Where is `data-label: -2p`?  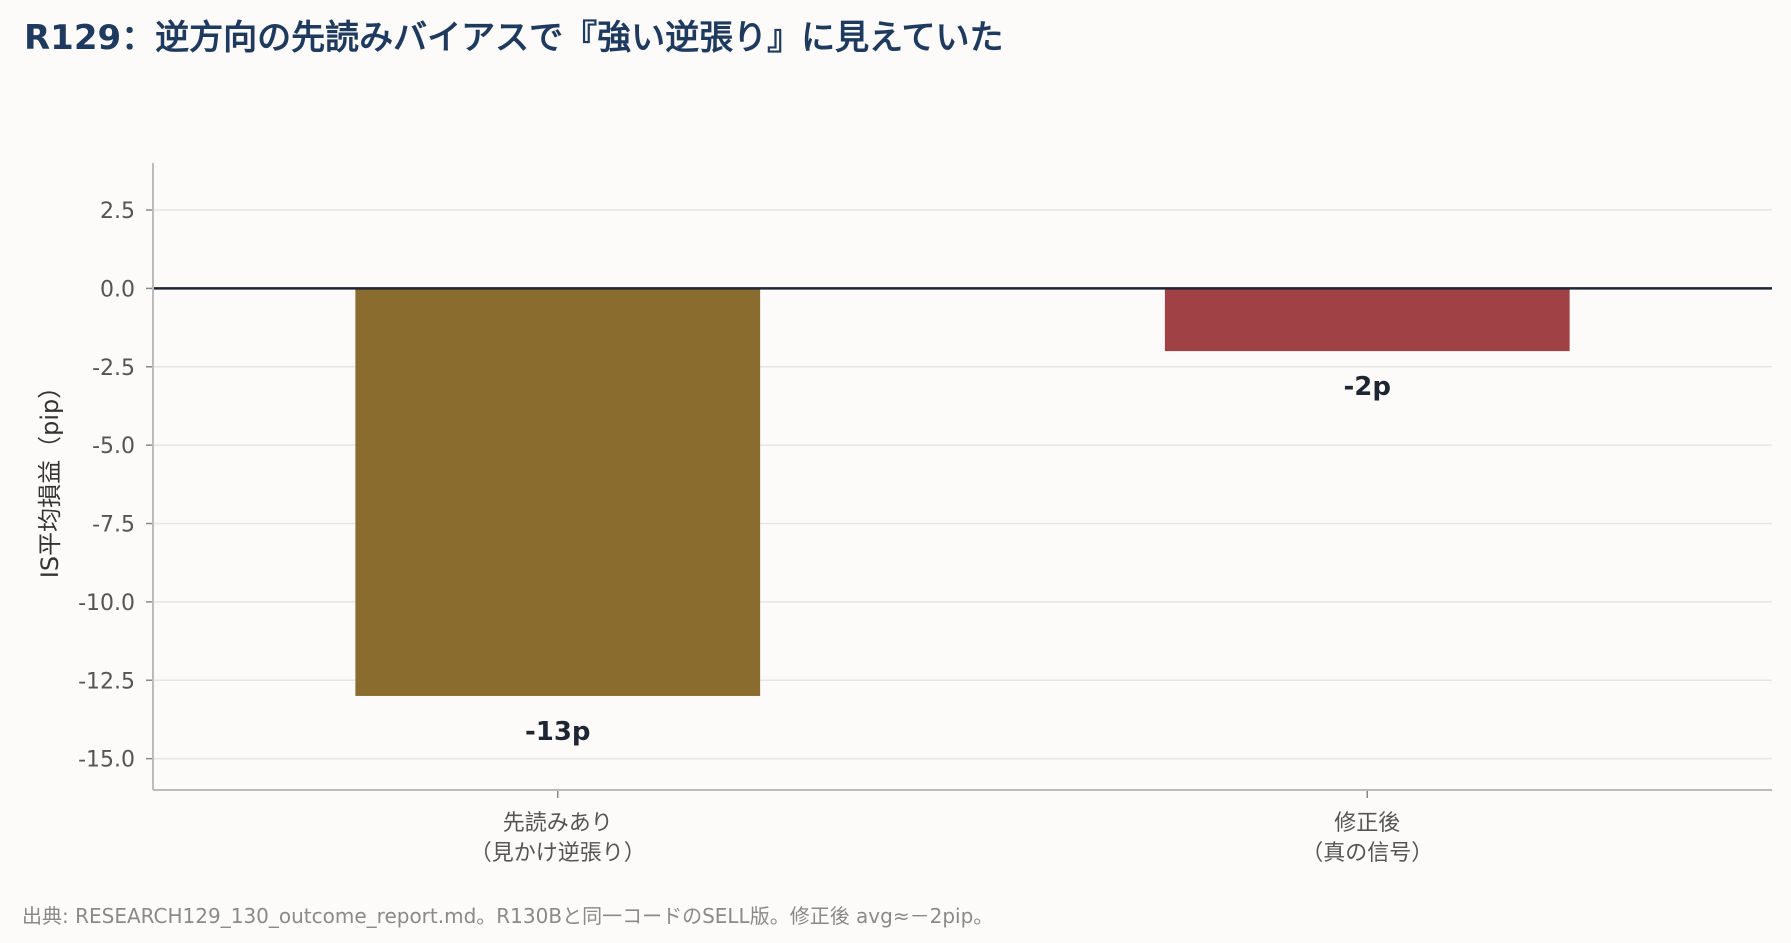
data-label: -2p is located at coordinates (1368, 387).